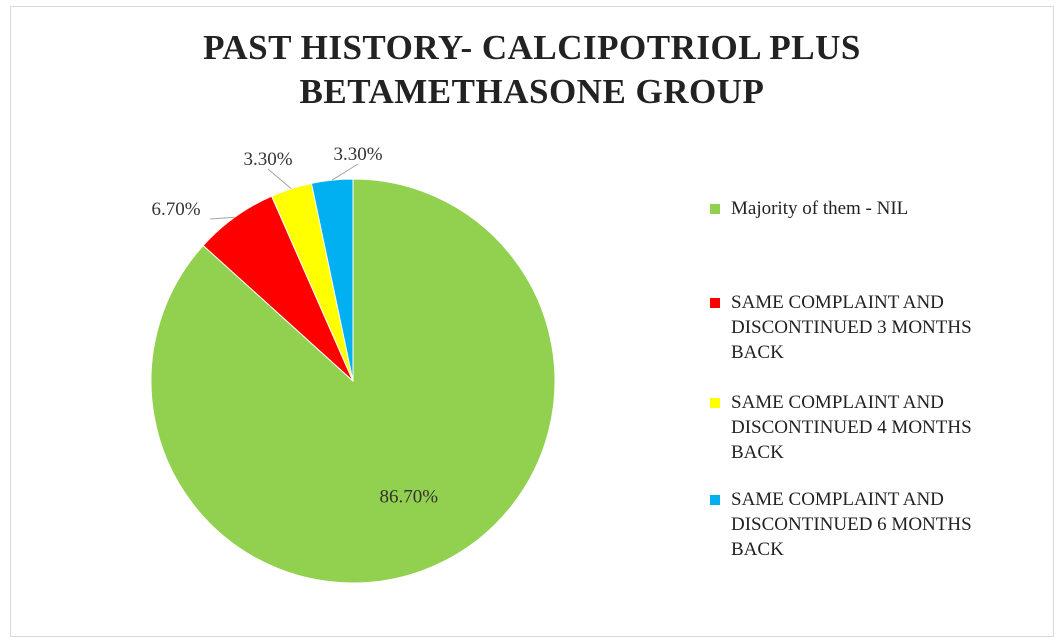  Describe the element at coordinates (820, 208) in the screenshot. I see `legend-label-nil: Majority of them - NIL` at that location.